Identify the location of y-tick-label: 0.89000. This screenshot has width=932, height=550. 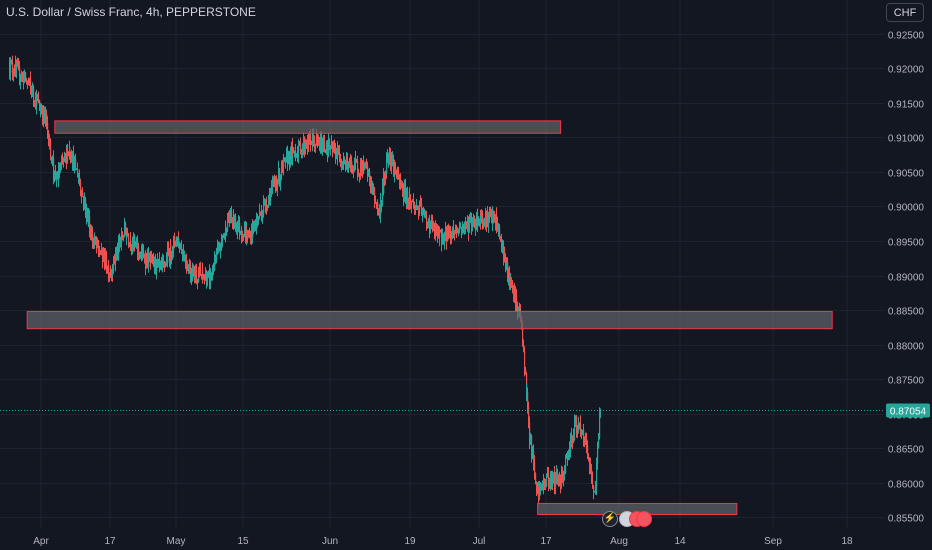
(906, 278).